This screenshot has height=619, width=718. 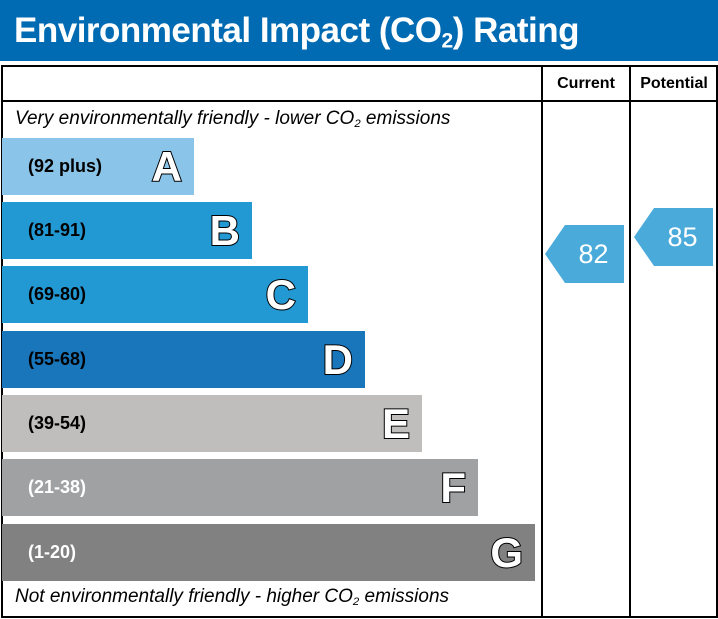 What do you see at coordinates (586, 83) in the screenshot?
I see `current-column-header: Current` at bounding box center [586, 83].